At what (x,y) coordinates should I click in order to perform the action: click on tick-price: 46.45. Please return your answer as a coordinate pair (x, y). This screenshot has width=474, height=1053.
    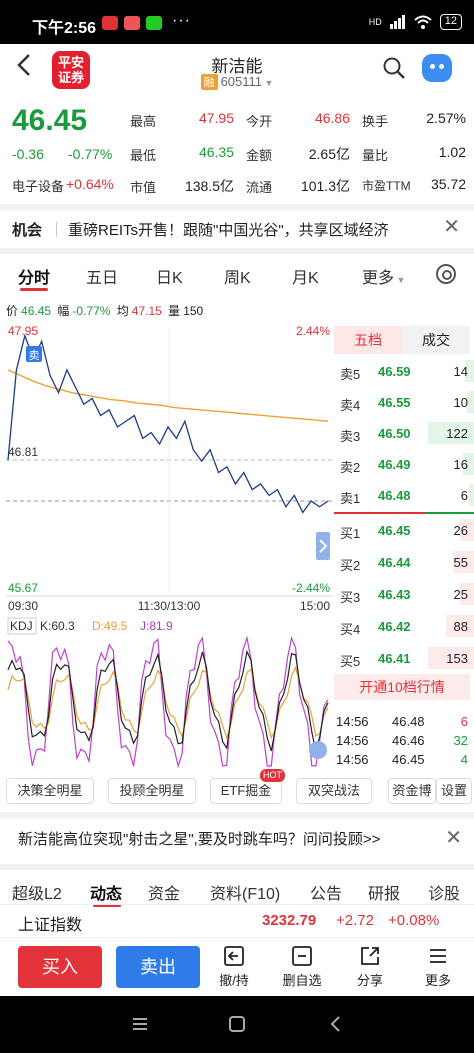
    Looking at the image, I should click on (408, 759).